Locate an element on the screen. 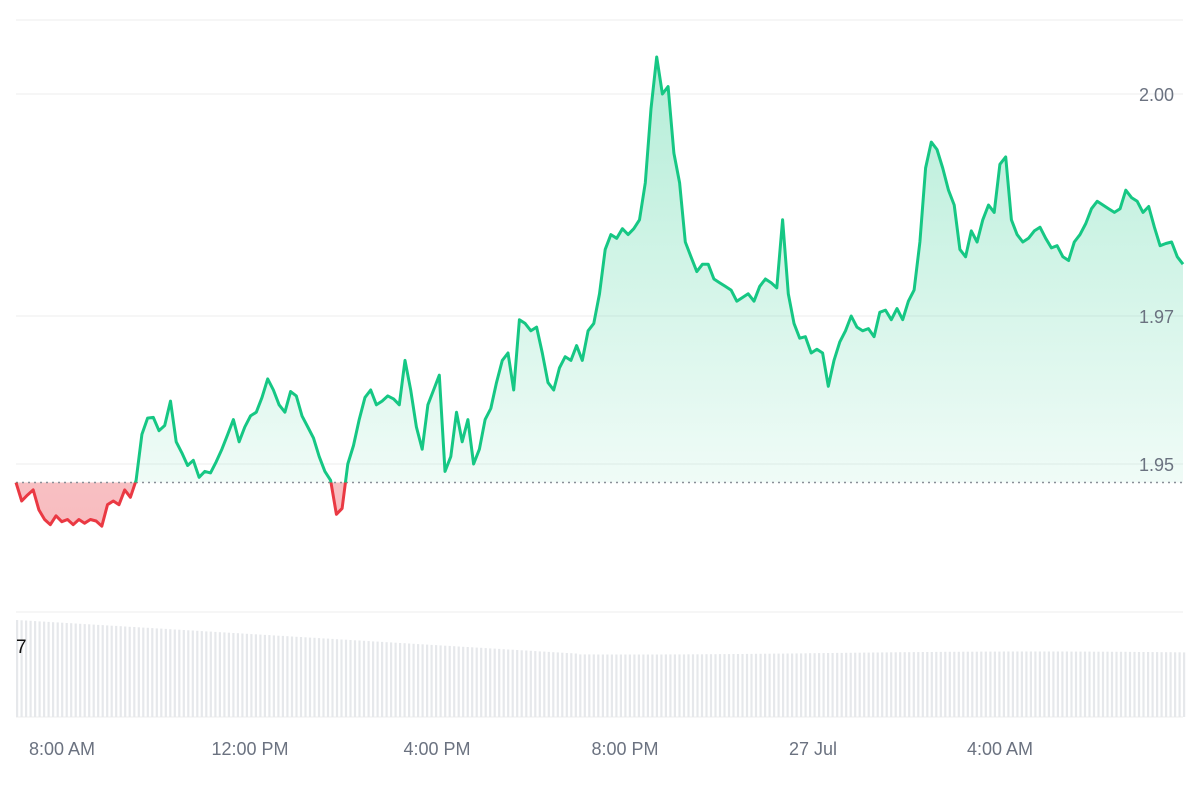  x-tick-label: 4:00 PM is located at coordinates (436, 749).